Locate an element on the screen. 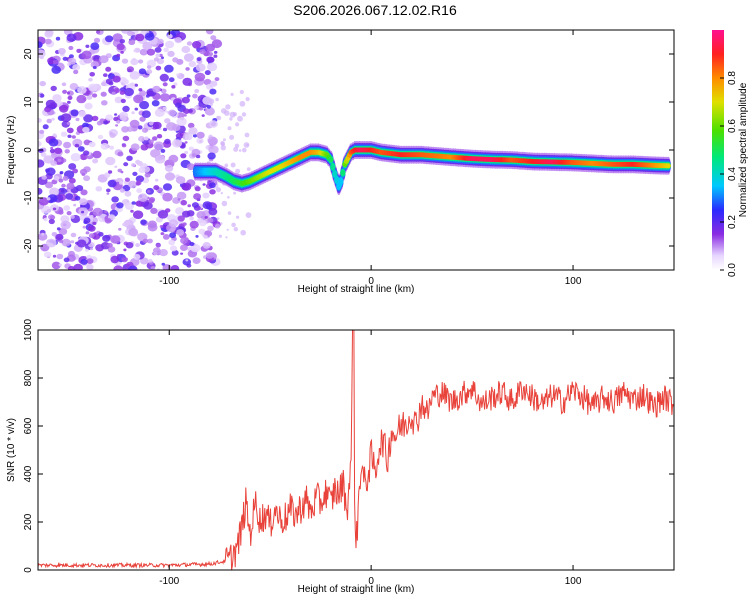 This screenshot has width=750, height=600. y-tick-label: 200 is located at coordinates (28, 521).